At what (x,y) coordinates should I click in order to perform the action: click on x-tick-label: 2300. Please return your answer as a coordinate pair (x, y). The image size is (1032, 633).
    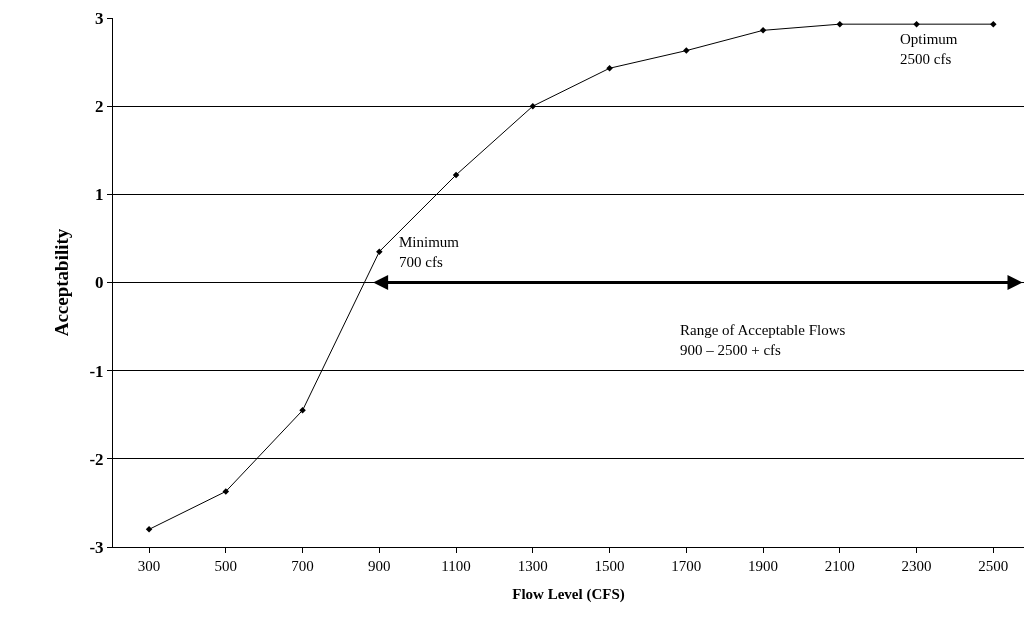
    Looking at the image, I should click on (916, 566).